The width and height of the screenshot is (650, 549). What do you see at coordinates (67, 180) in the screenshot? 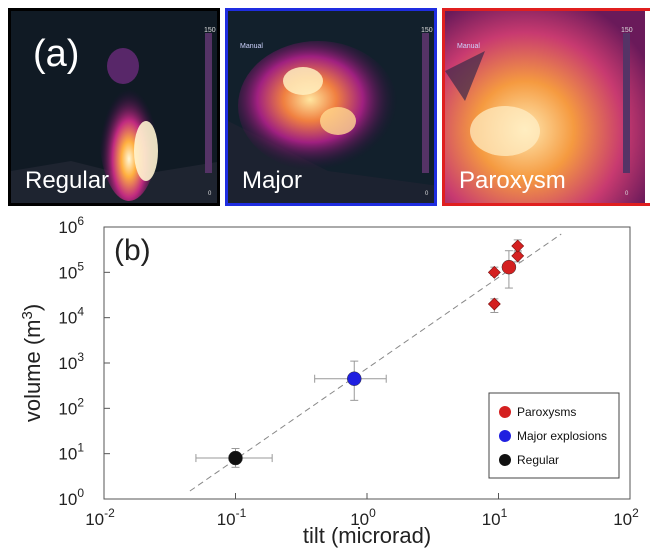
I see `caption-regular: Regular` at bounding box center [67, 180].